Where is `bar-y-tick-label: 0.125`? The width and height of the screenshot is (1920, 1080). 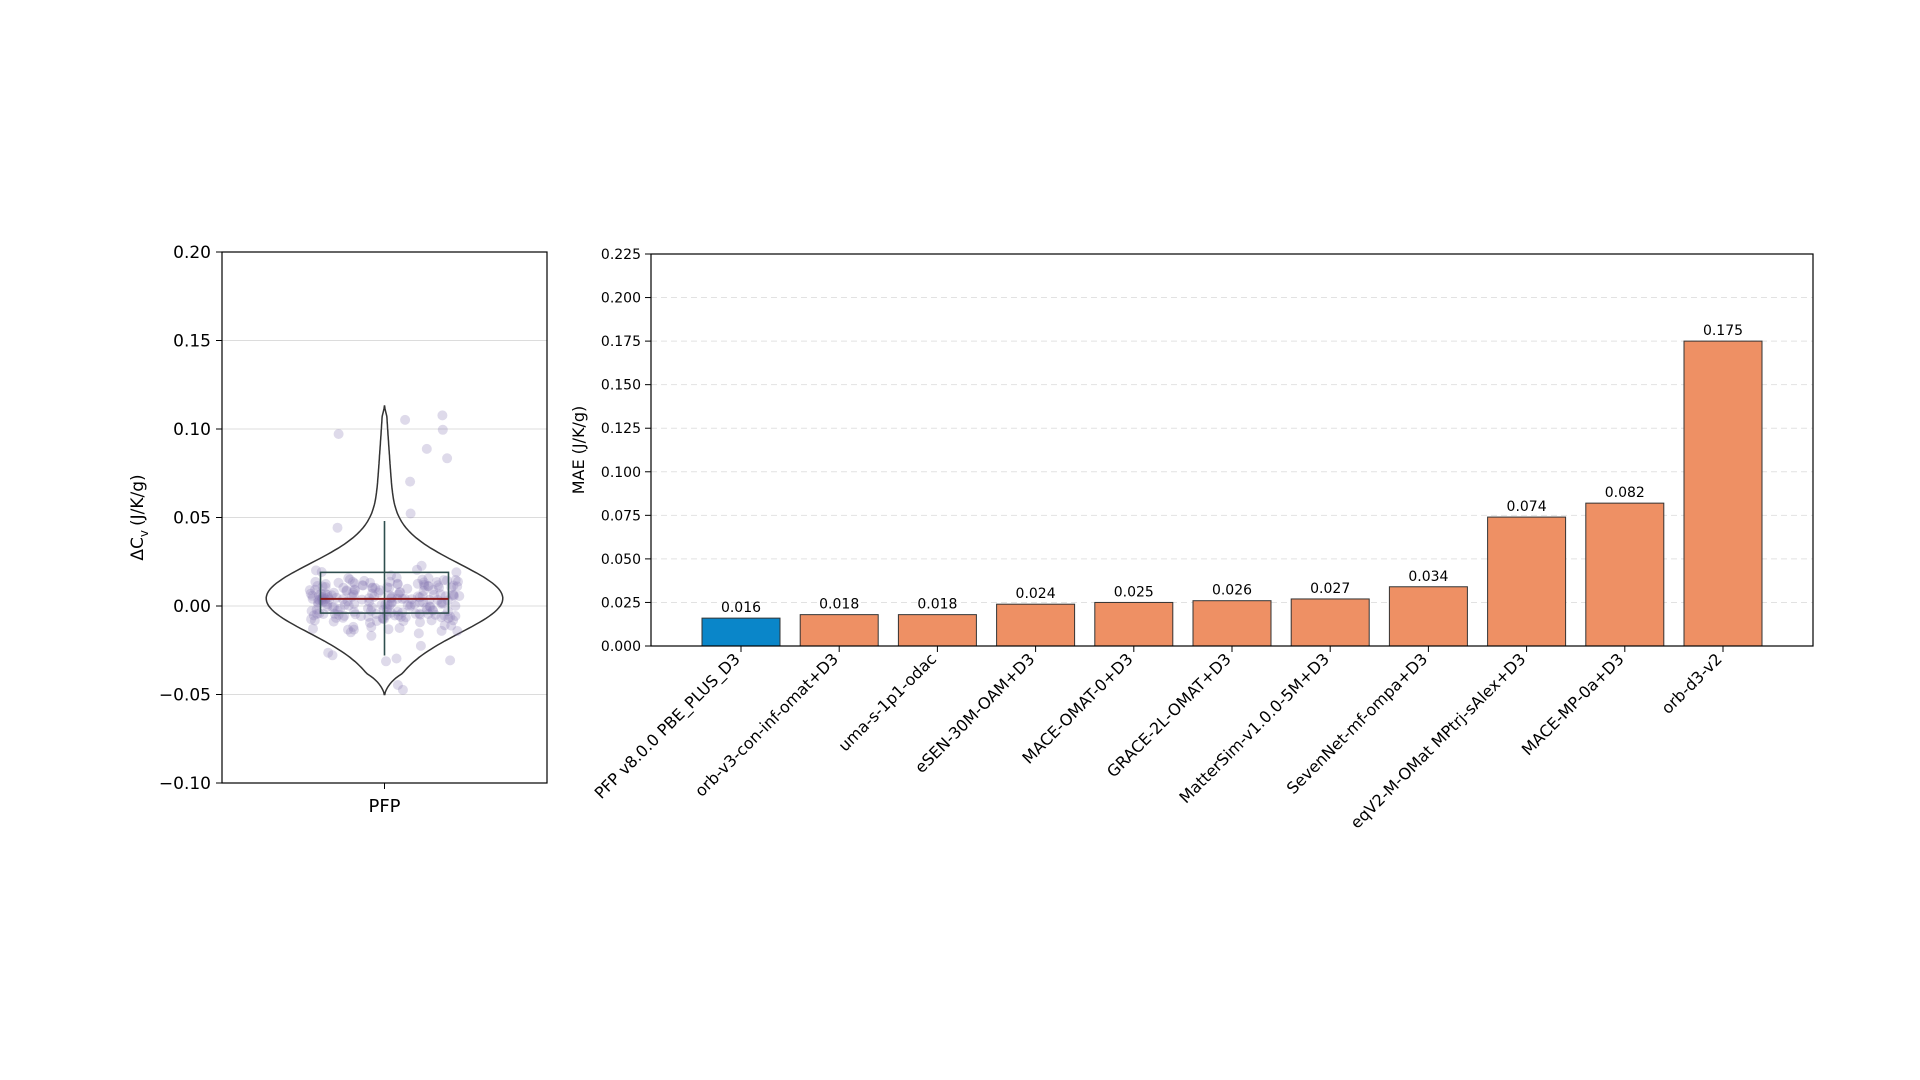
bar-y-tick-label: 0.125 is located at coordinates (621, 429).